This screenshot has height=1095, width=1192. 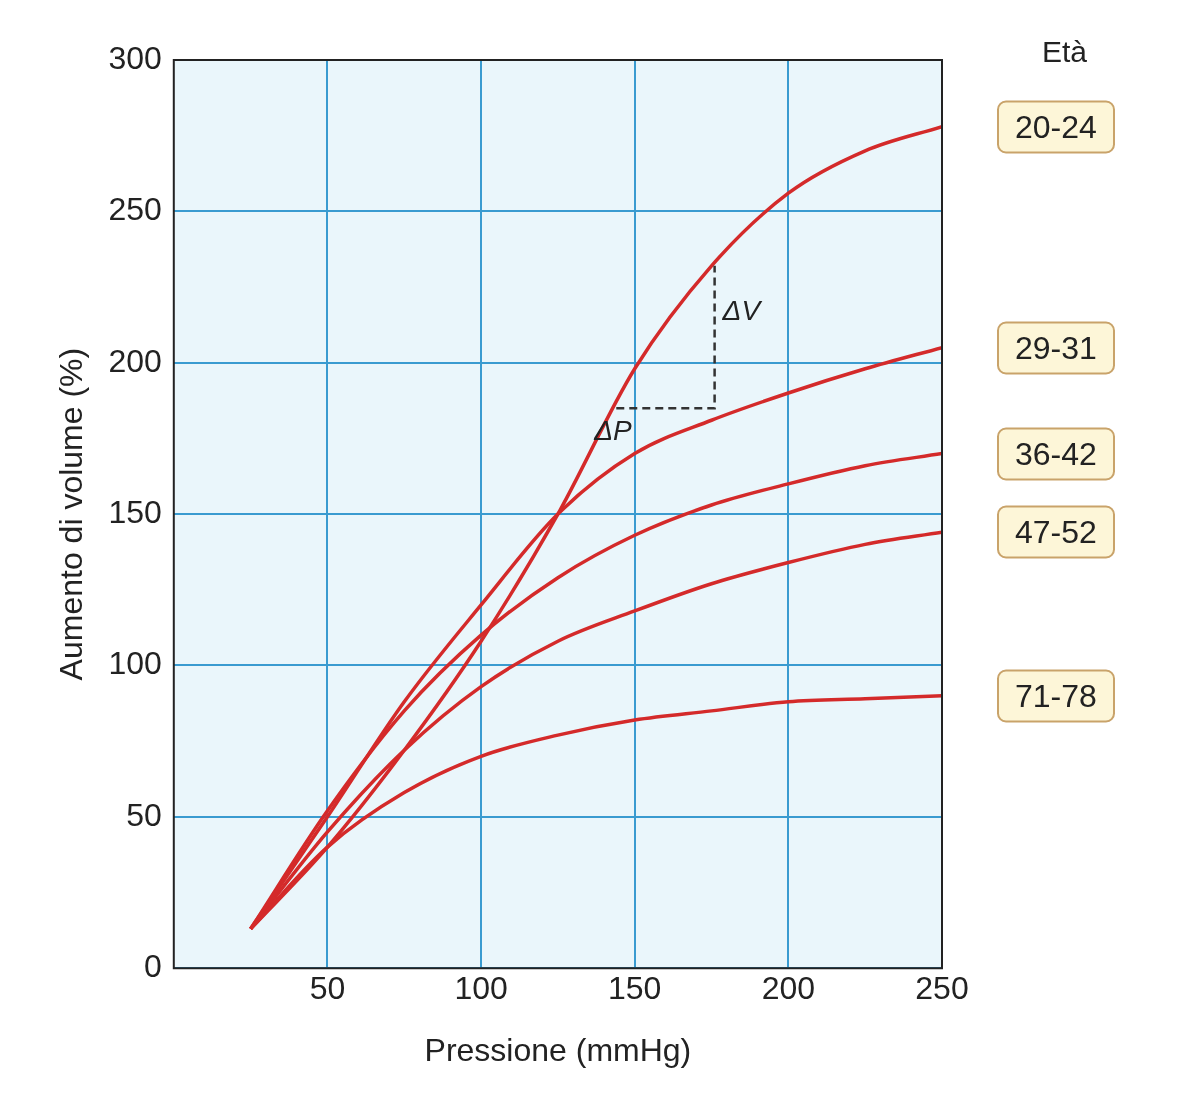 I want to click on y-tick-label: 50, so click(x=144, y=814).